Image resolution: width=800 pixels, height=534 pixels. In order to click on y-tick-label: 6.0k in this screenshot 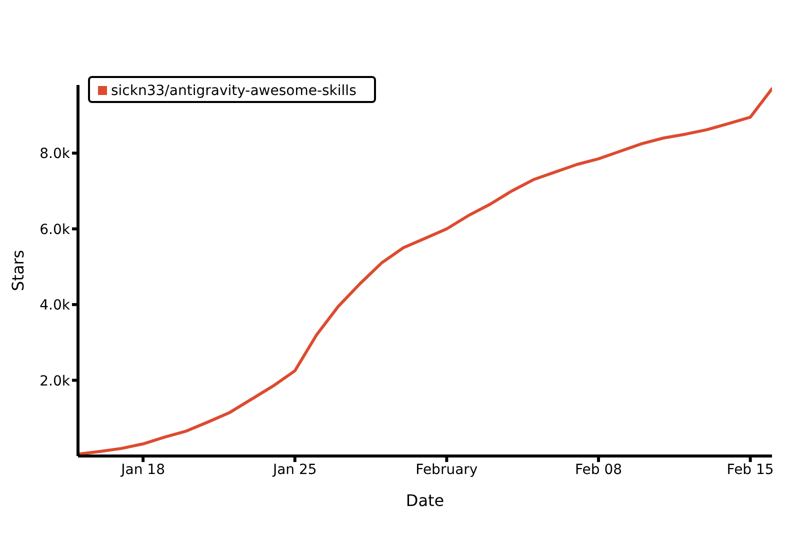, I will do `click(55, 230)`.